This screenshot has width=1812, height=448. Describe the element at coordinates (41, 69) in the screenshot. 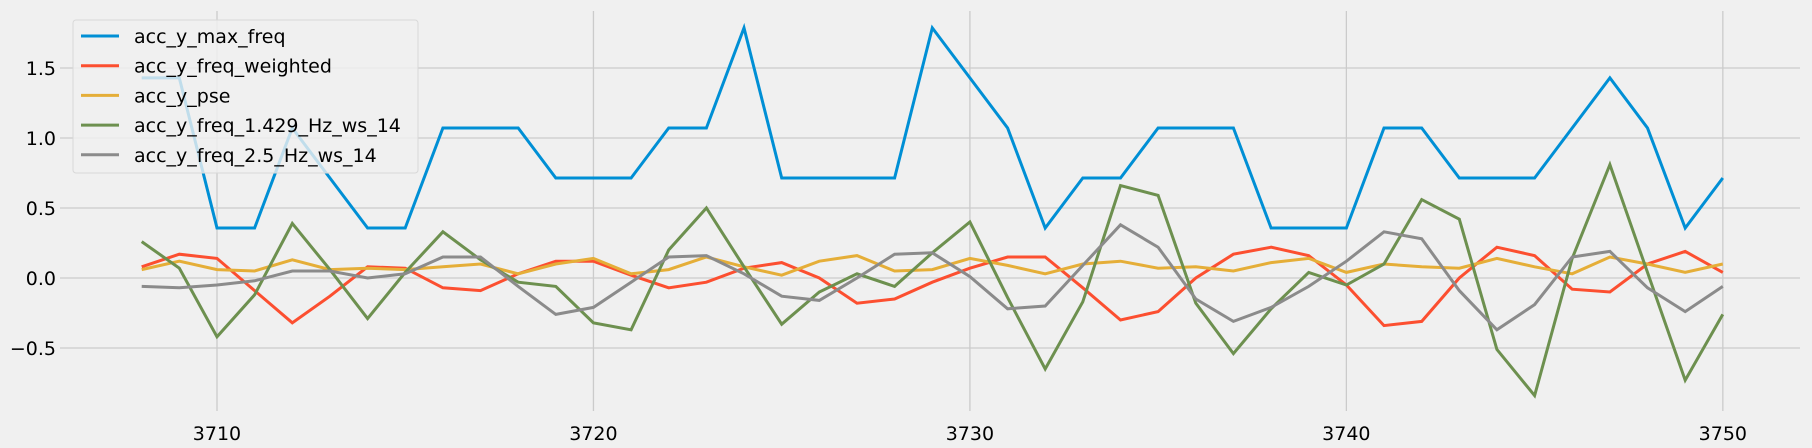

I see `y-tick-label: 1.5` at that location.